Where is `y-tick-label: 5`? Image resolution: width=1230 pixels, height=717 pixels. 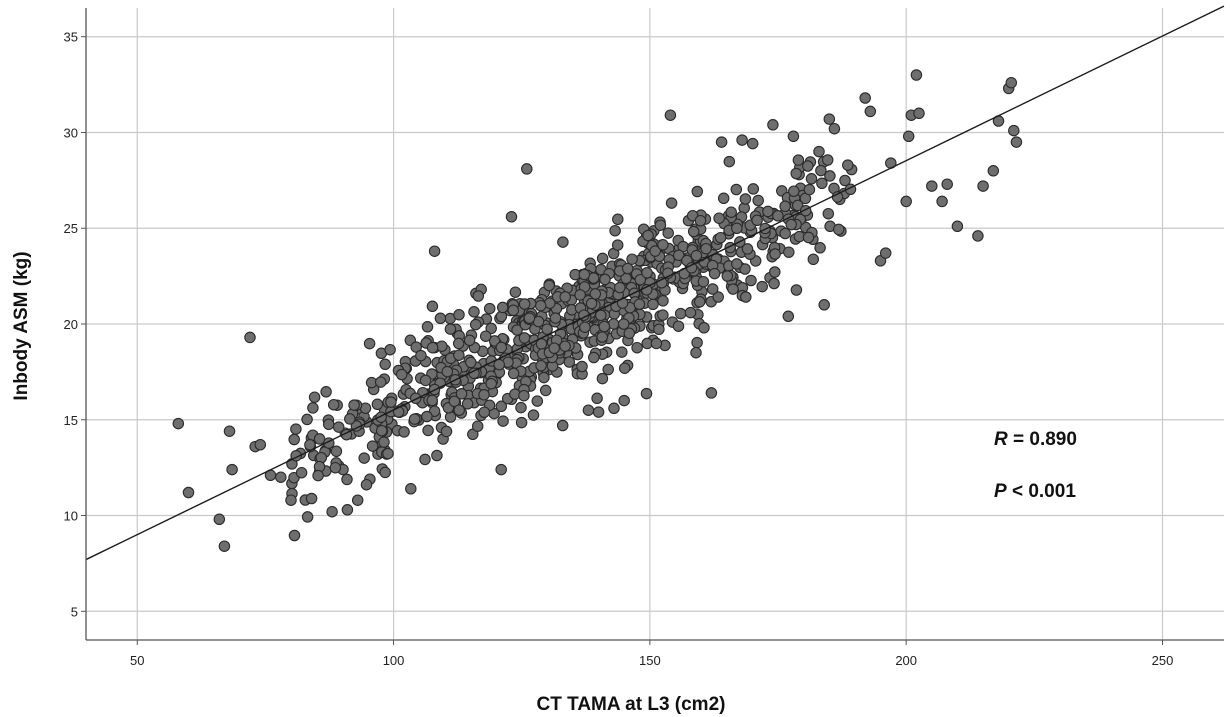
y-tick-label: 5 is located at coordinates (74, 611).